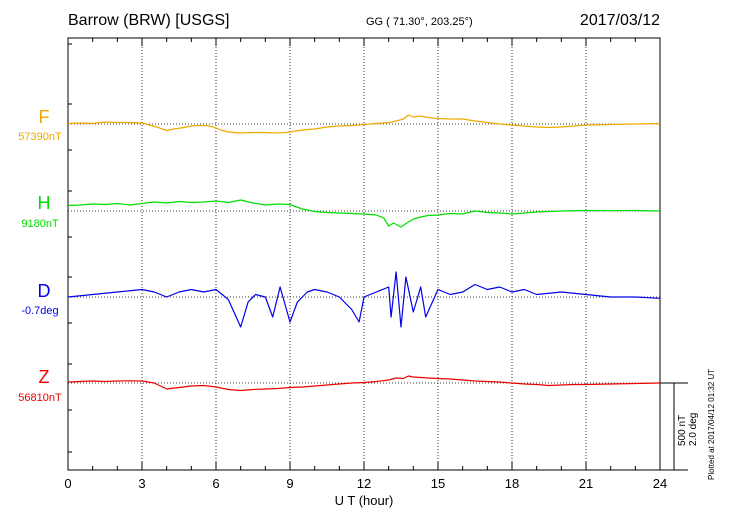 The image size is (730, 520). What do you see at coordinates (682, 430) in the screenshot?
I see `scale-nt-text: 500 nT` at bounding box center [682, 430].